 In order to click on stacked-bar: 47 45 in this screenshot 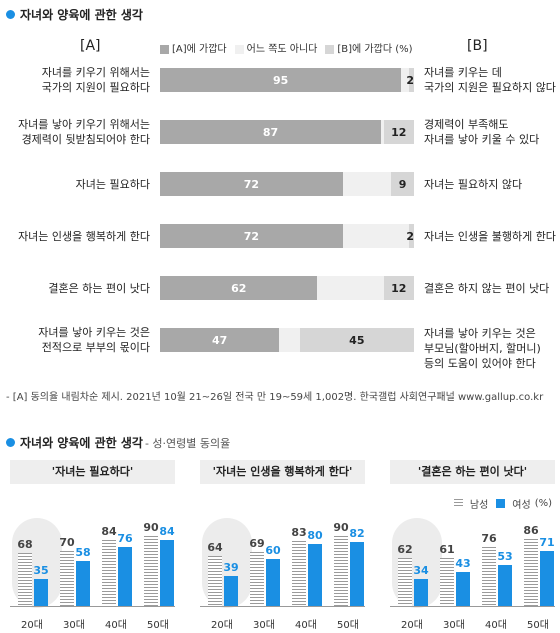, I will do `click(287, 340)`.